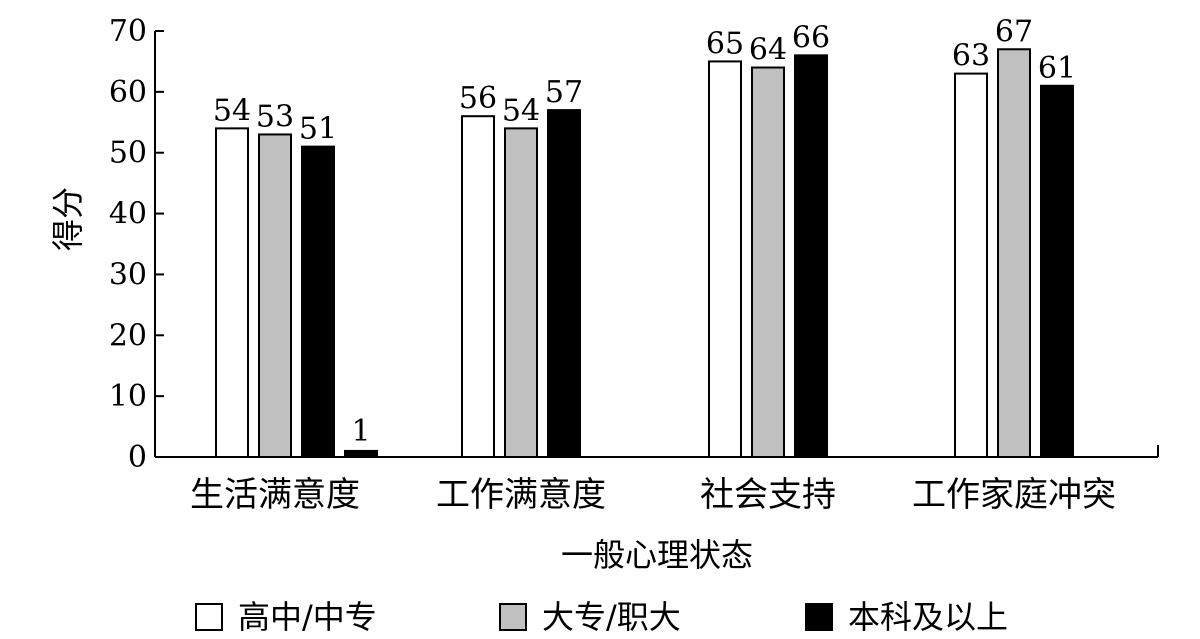 The image size is (1200, 639). I want to click on x-tick-label: 生活满意度, so click(275, 495).